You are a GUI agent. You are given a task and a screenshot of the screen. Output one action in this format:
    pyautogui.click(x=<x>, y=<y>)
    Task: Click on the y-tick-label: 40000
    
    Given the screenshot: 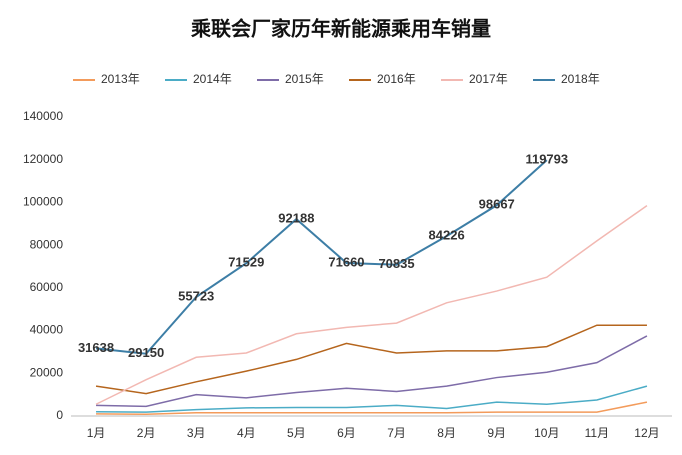 What is the action you would take?
    pyautogui.click(x=47, y=330)
    